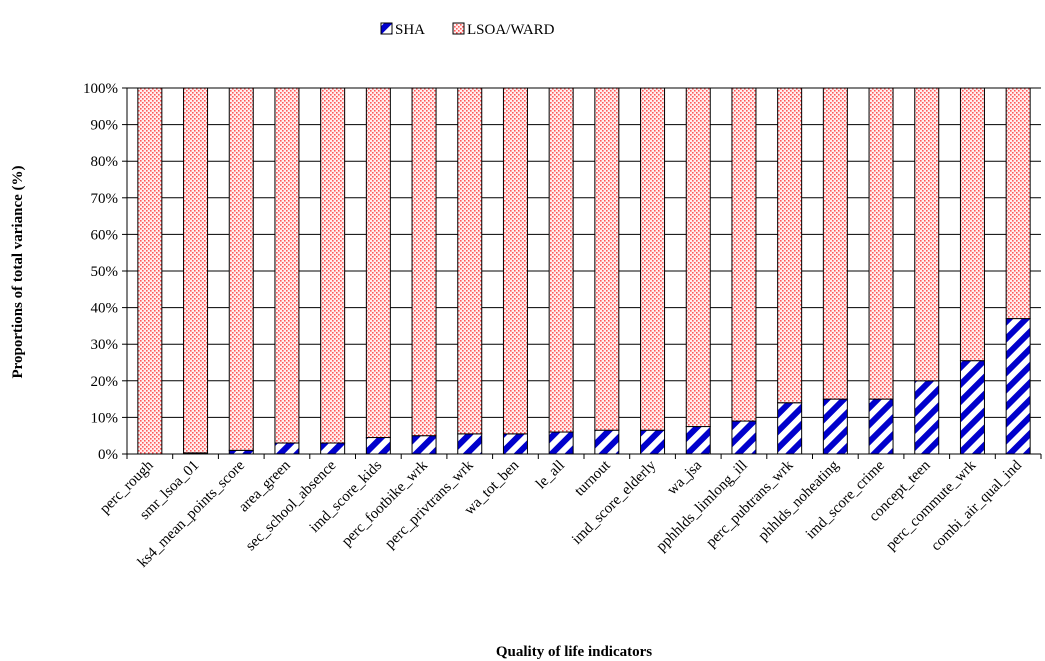  I want to click on x-tick-label: phhlds_noheating, so click(798, 500).